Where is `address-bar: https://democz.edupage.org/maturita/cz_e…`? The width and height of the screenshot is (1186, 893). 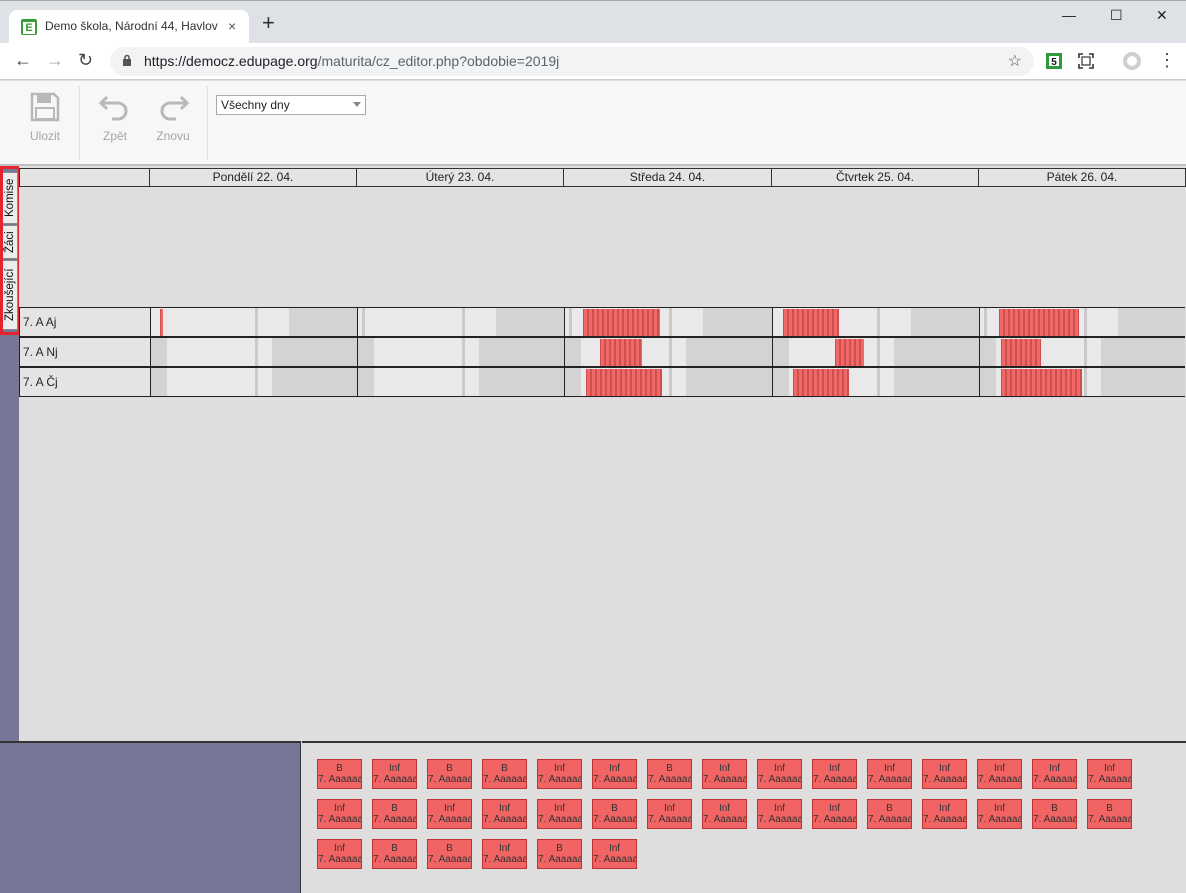
address-bar: https://democz.edupage.org/maturita/cz_e… is located at coordinates (572, 61).